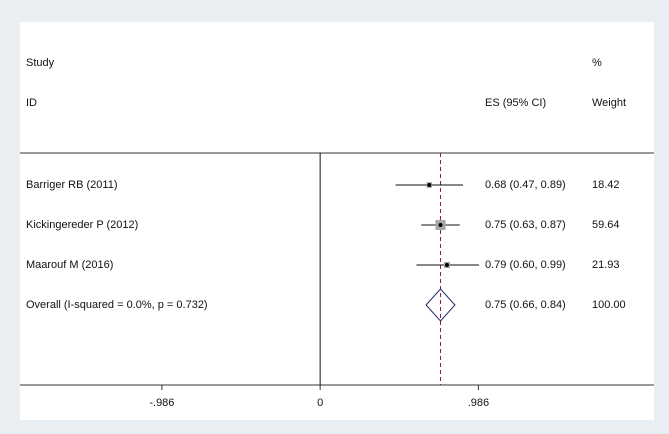 The height and width of the screenshot is (434, 669). I want to click on x-tick-label: -.986, so click(161, 403).